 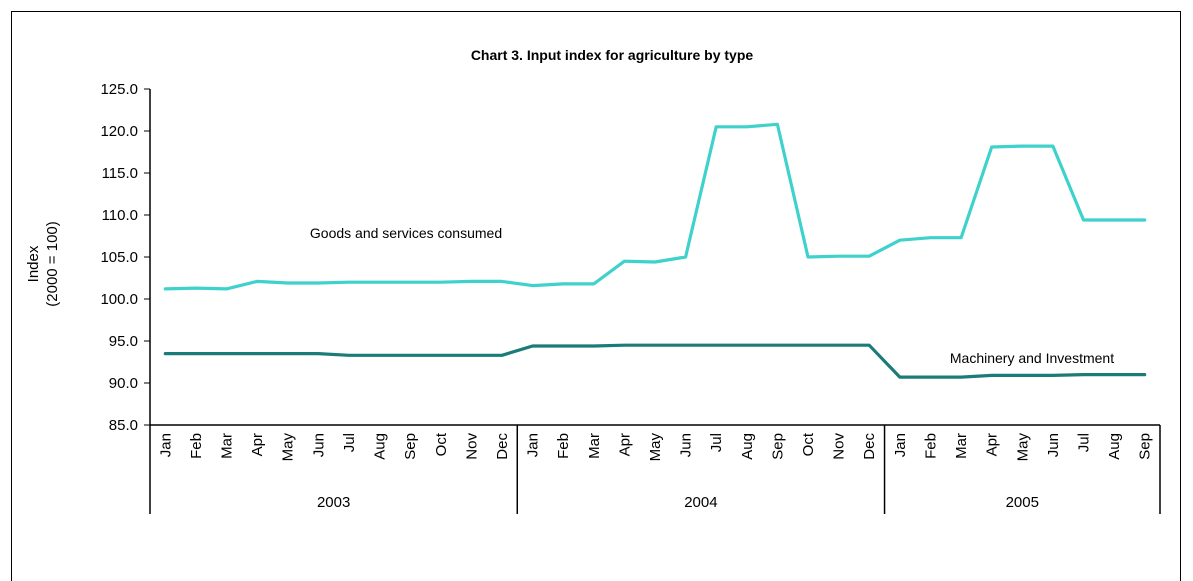 I want to click on y-tick-label: 120.0, so click(x=119, y=131).